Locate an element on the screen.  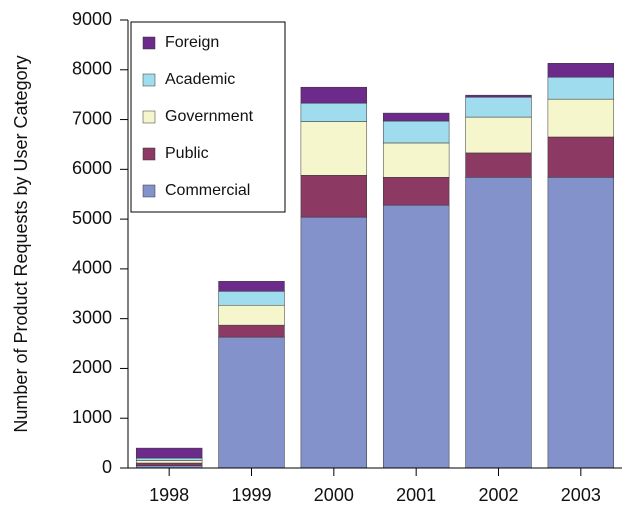
y-tick-label: 6000 is located at coordinates (92, 168).